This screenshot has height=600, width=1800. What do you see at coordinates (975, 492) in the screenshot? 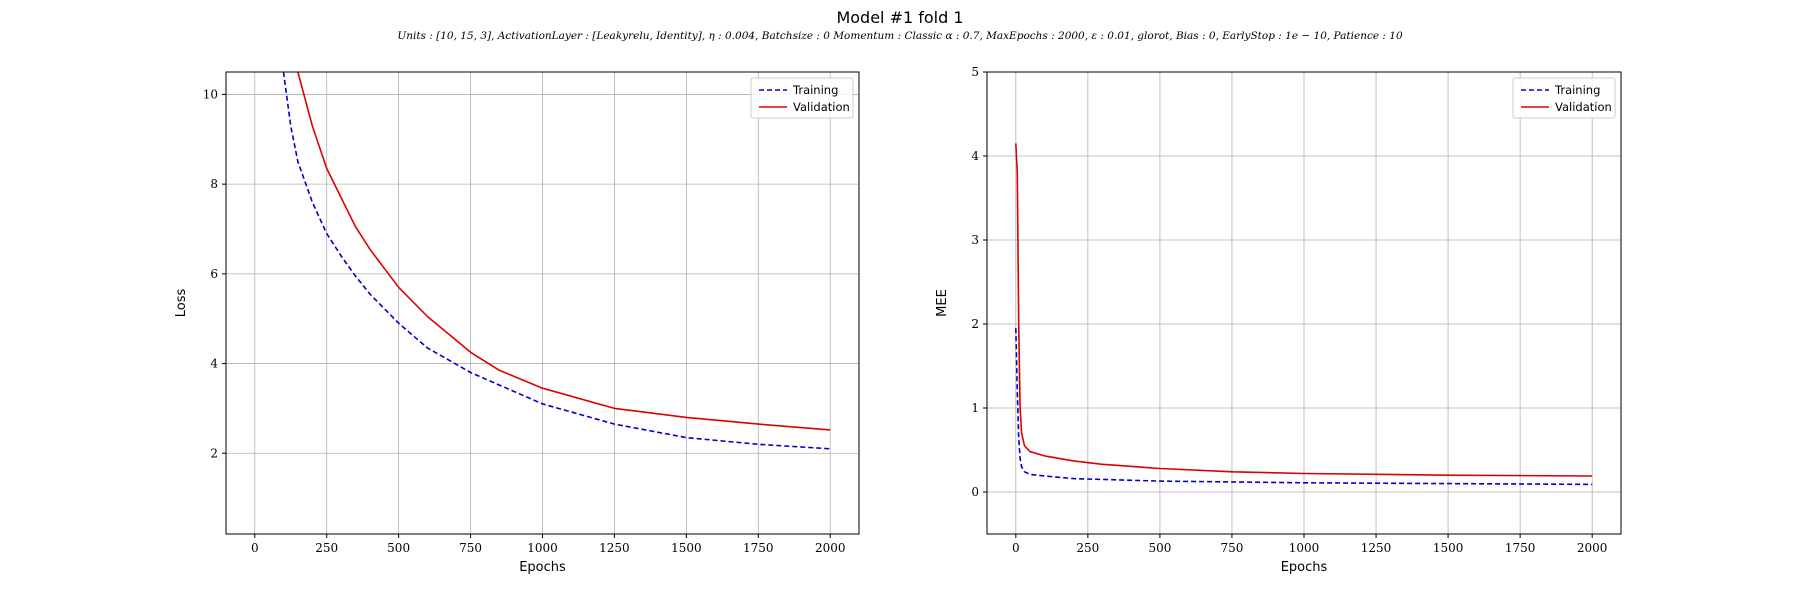
I see `y-tick-label: 0` at bounding box center [975, 492].